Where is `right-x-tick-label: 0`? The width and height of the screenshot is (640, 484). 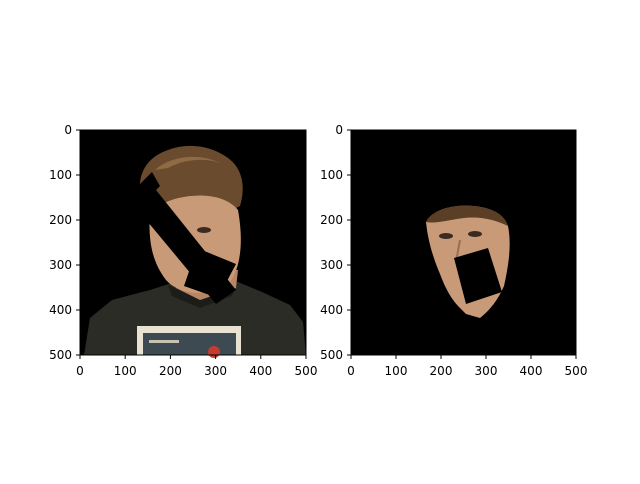 right-x-tick-label: 0 is located at coordinates (351, 371).